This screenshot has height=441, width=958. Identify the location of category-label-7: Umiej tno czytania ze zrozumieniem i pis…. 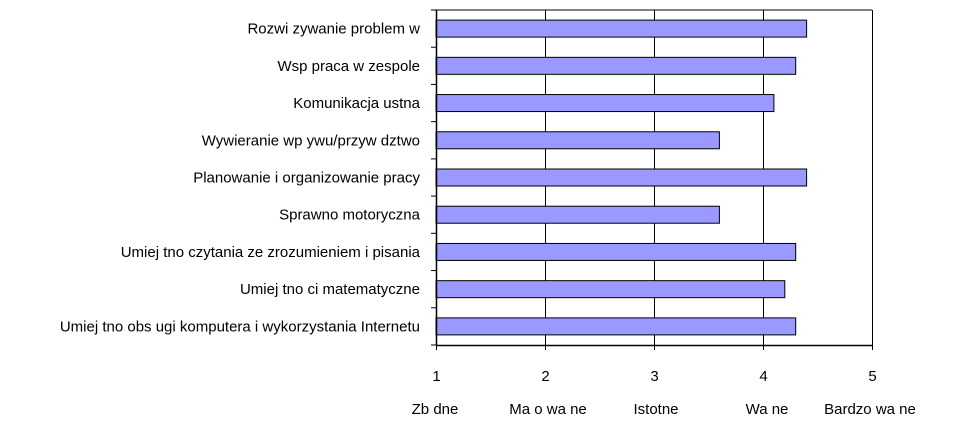
(271, 252).